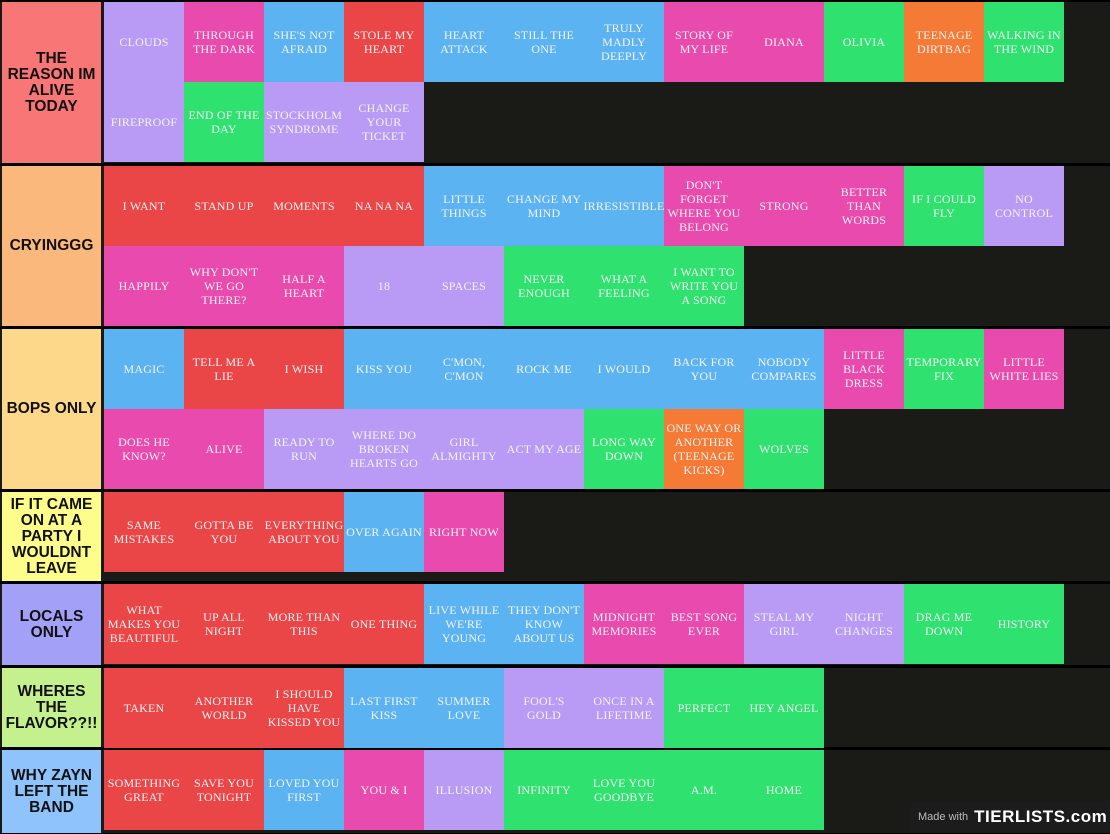 This screenshot has width=1110, height=834. I want to click on song-tile: OLIVIA, so click(864, 42).